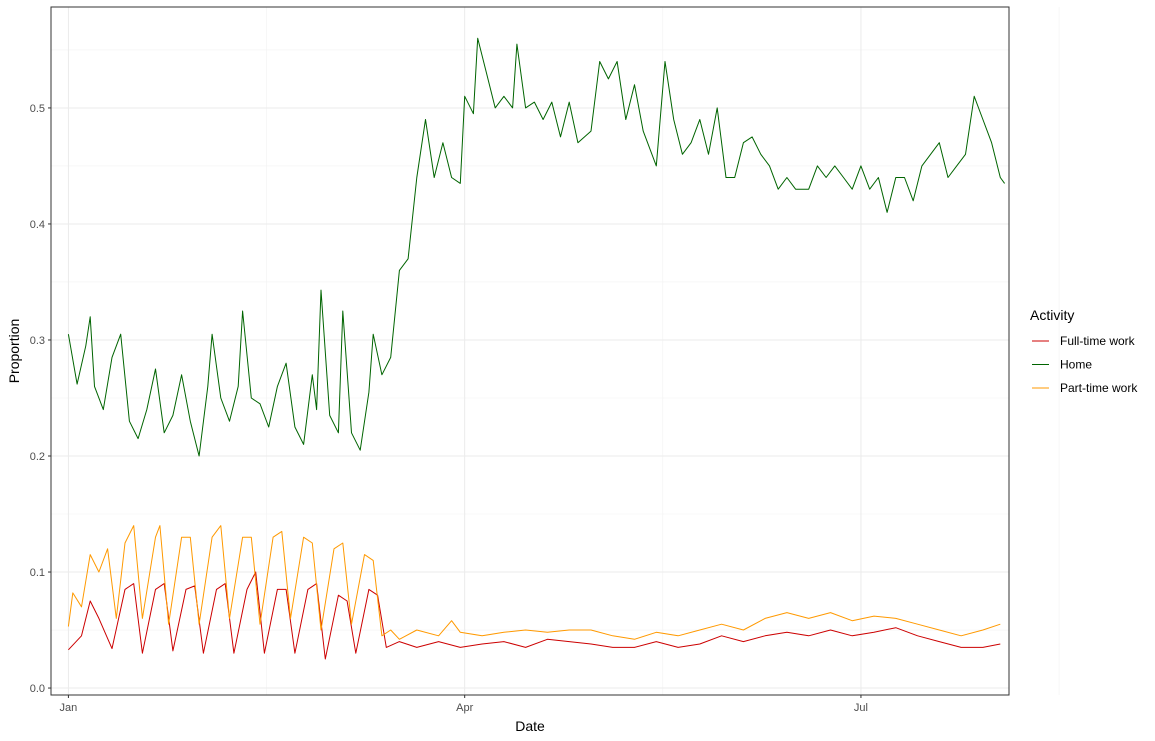 The height and width of the screenshot is (741, 1155). I want to click on series-line-part-time-work, so click(534, 582).